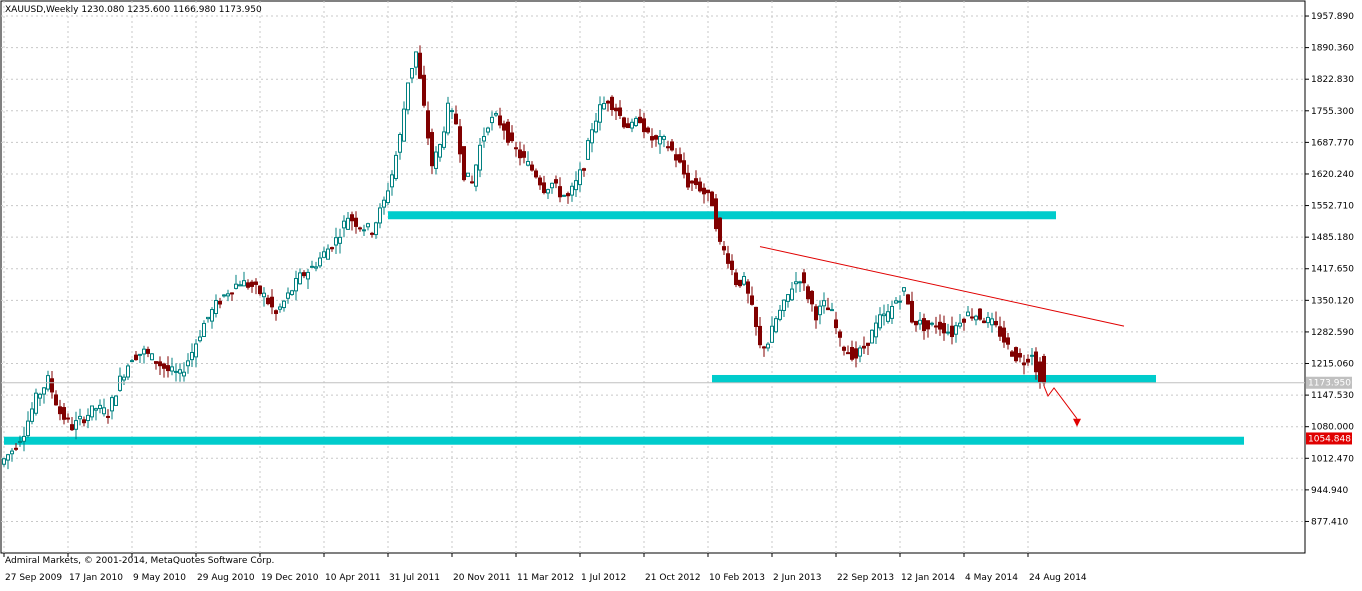 Image resolution: width=1362 pixels, height=591 pixels. What do you see at coordinates (1332, 49) in the screenshot?
I see `y-tick-label: 1890.360` at bounding box center [1332, 49].